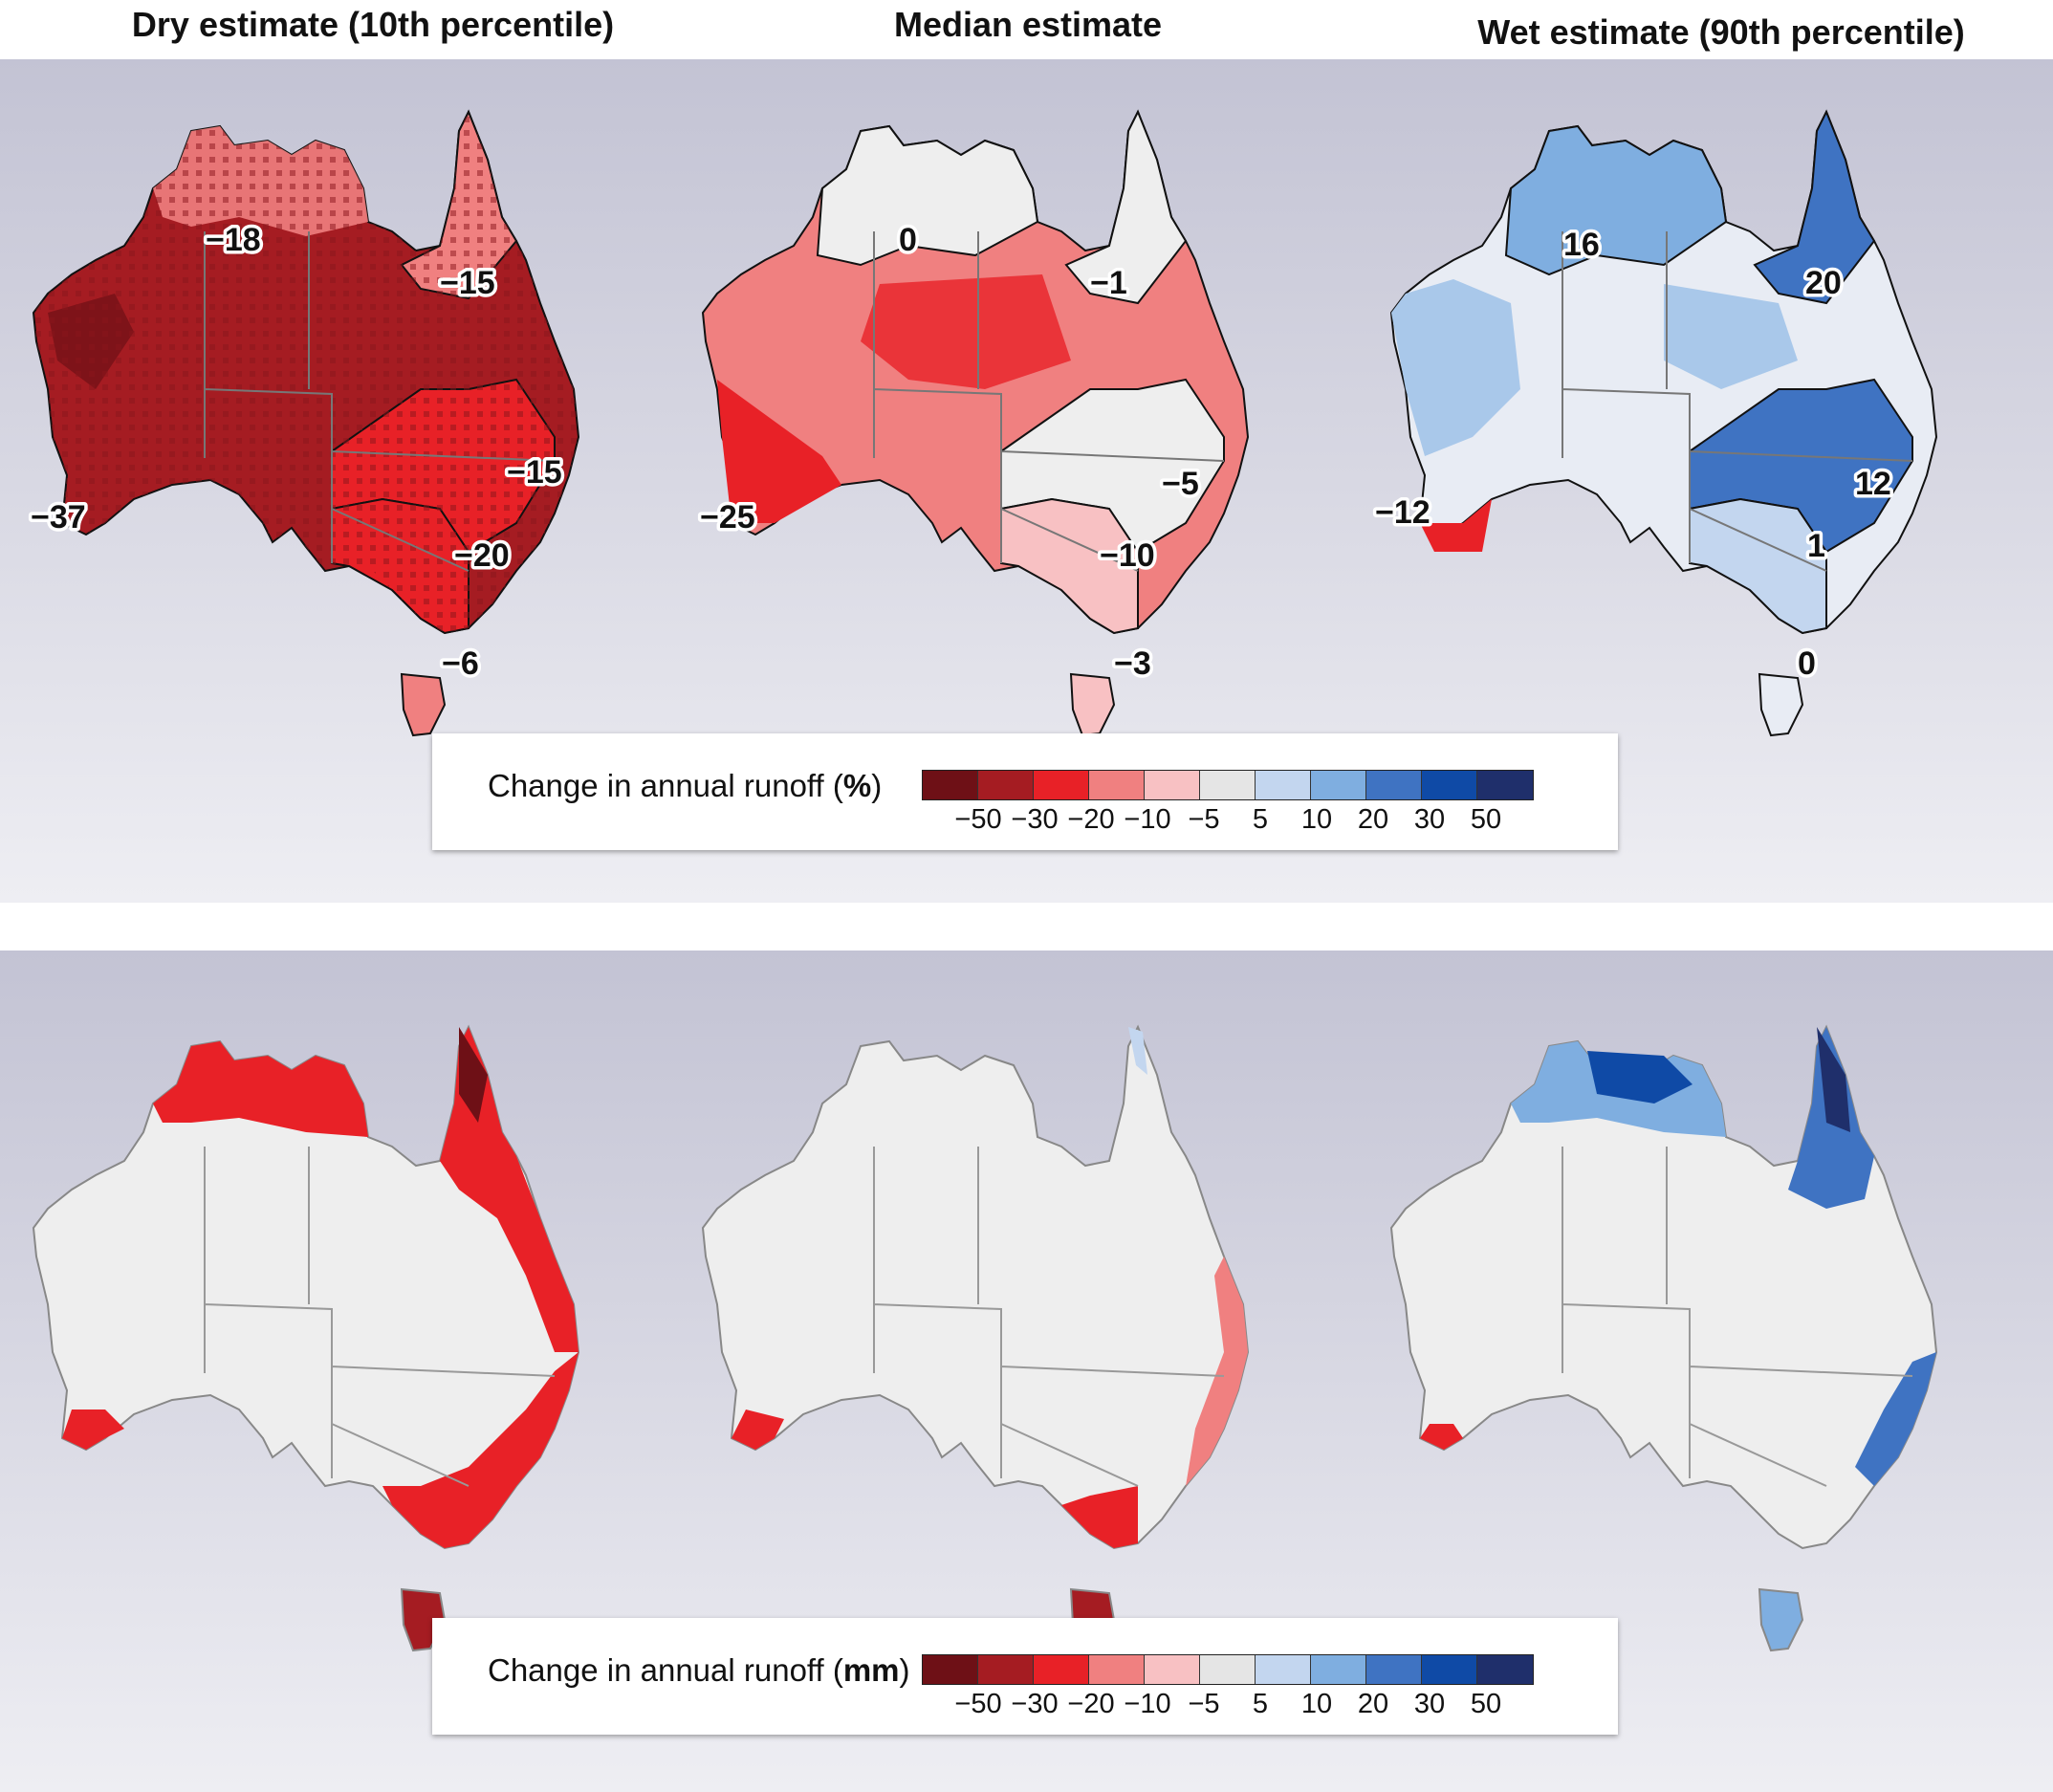  I want to click on wet-percent-map: −12 16 20 12 1 0, so click(1654, 423).